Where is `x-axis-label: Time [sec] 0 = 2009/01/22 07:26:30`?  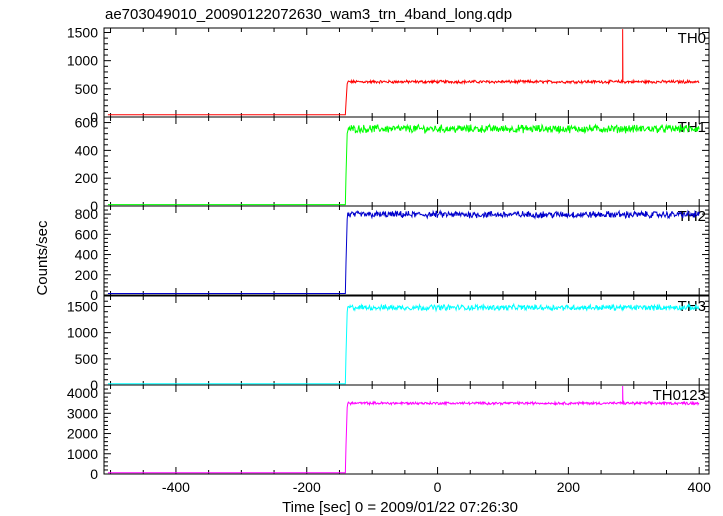
x-axis-label: Time [sec] 0 = 2009/01/22 07:26:30 is located at coordinates (400, 507).